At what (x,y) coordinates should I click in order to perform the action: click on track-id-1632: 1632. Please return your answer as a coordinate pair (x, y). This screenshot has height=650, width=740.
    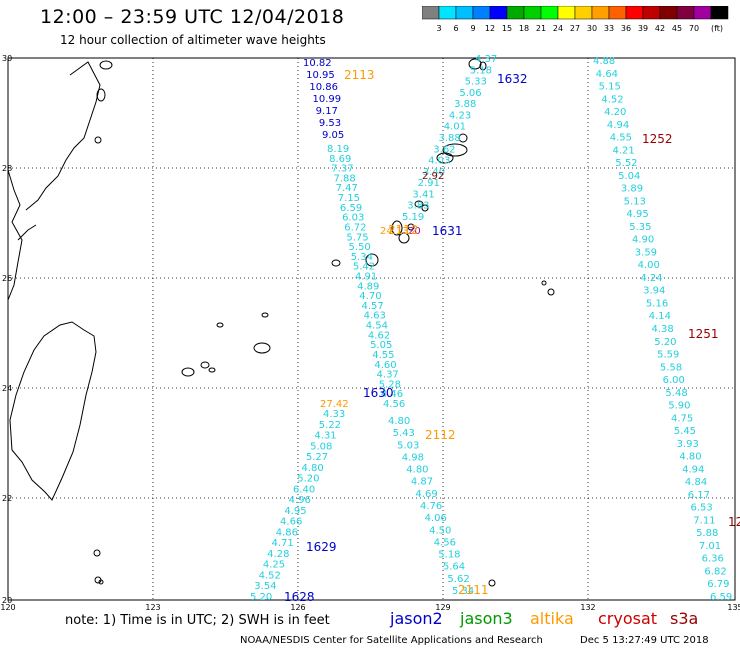
    Looking at the image, I should click on (512, 79).